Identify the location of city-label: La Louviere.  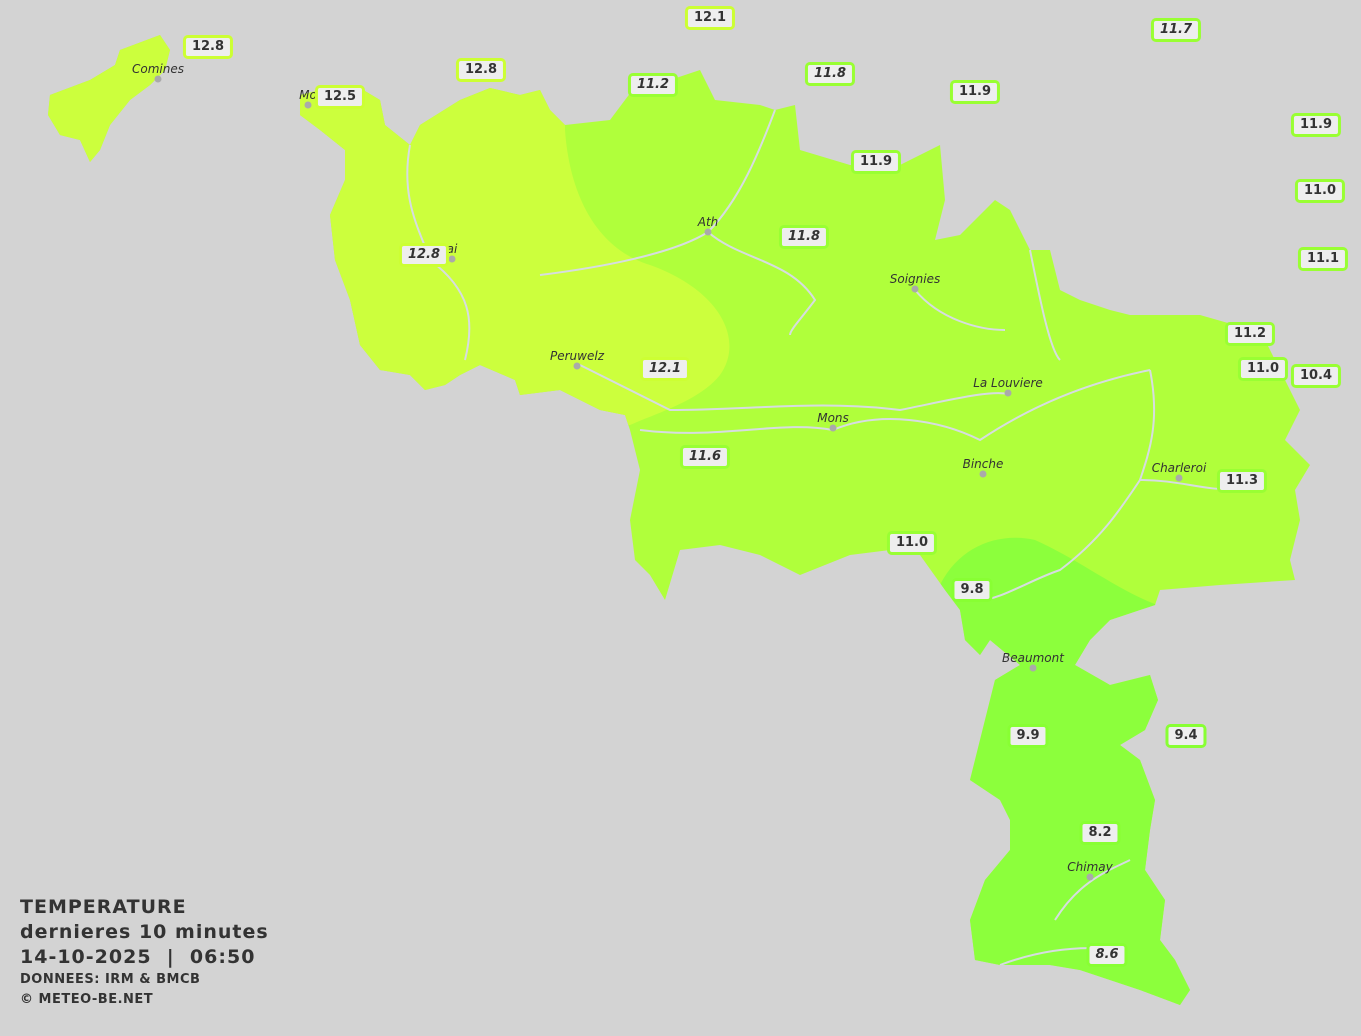
(1008, 383).